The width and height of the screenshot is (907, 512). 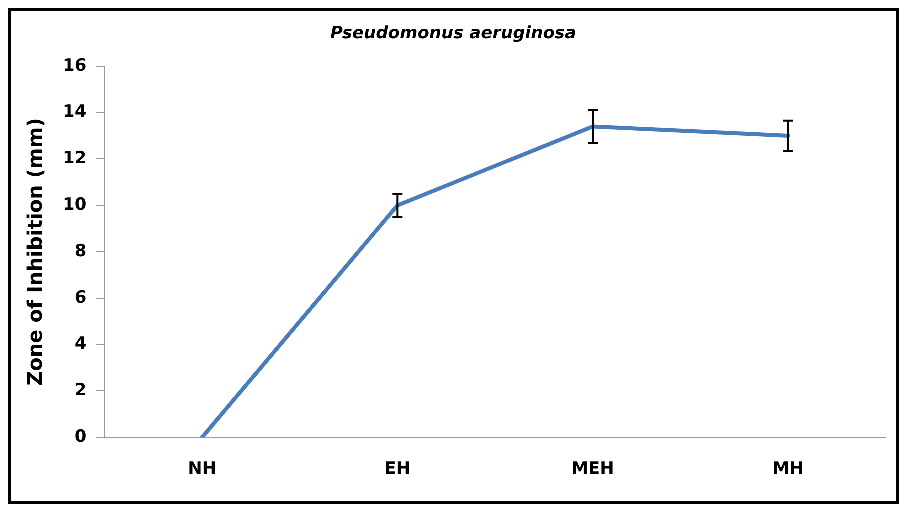 What do you see at coordinates (74, 205) in the screenshot?
I see `y-tick-label: 10` at bounding box center [74, 205].